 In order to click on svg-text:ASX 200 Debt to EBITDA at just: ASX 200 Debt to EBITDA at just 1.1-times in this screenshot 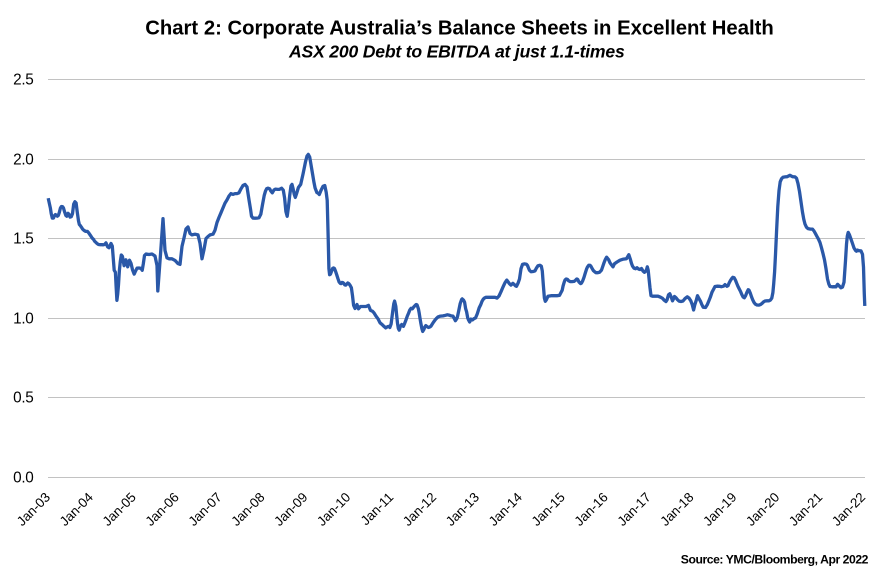, I will do `click(456, 52)`.